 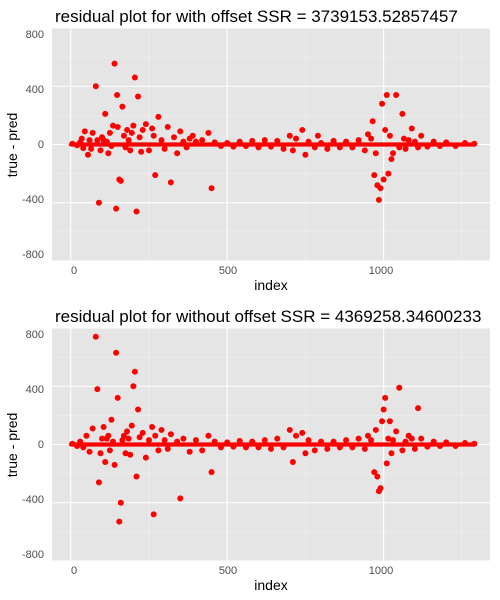 I want to click on chart-2-ytick--400: -400, so click(x=33, y=500).